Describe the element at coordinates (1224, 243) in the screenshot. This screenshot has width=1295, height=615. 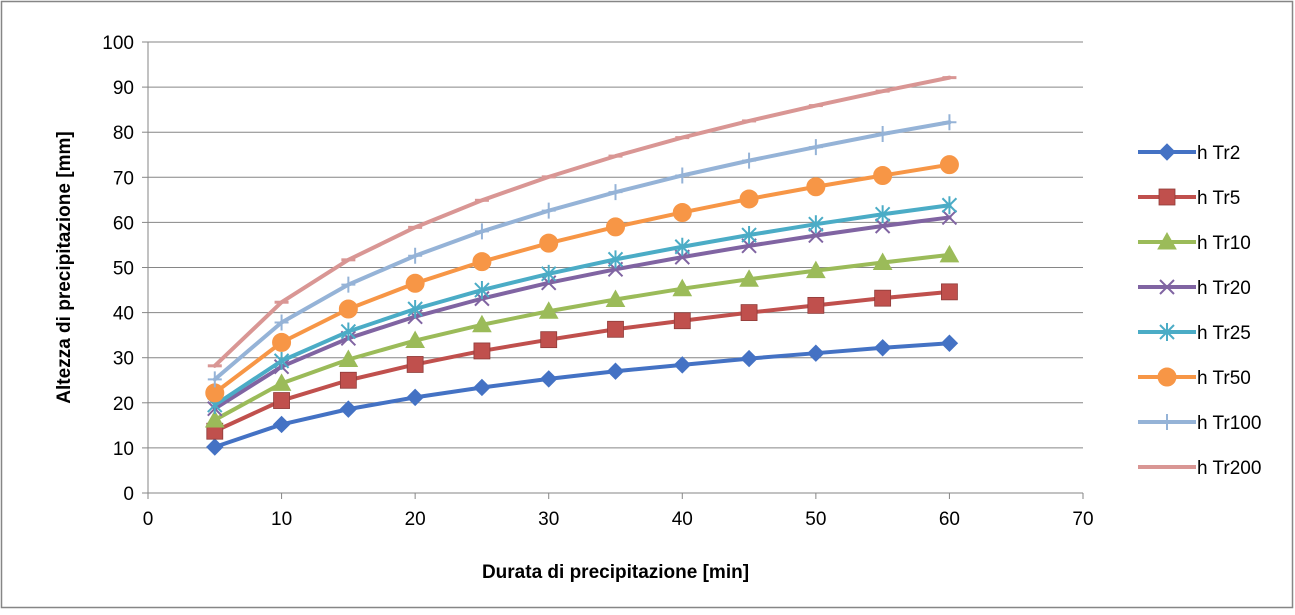
I see `legend-label: h Tr10` at that location.